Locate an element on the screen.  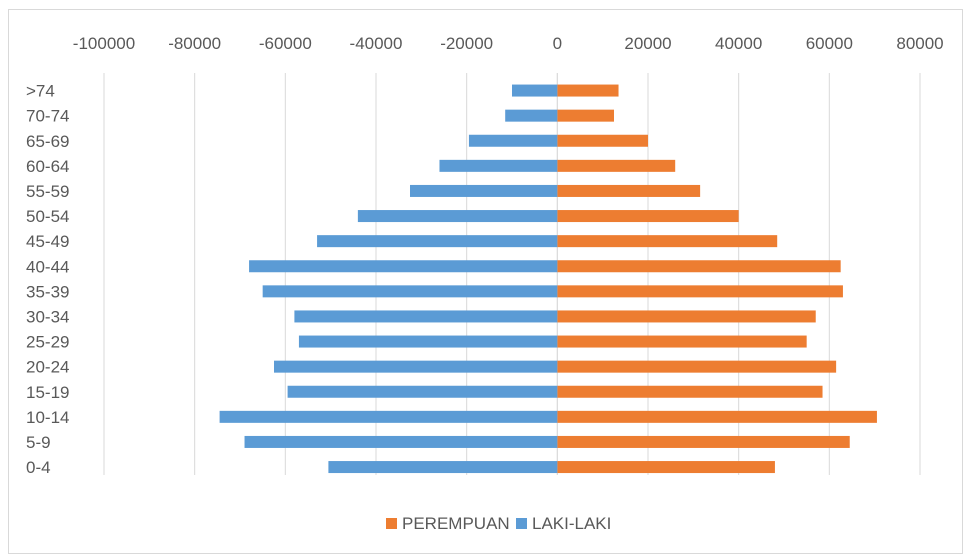
y-tick-label: 45-49 is located at coordinates (47, 241).